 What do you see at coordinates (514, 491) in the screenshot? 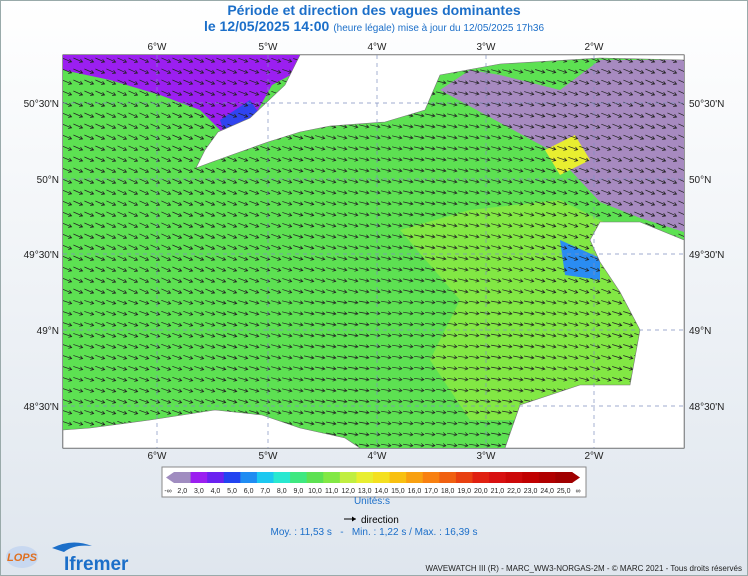
I see `colorbar-label: 22,0` at bounding box center [514, 491].